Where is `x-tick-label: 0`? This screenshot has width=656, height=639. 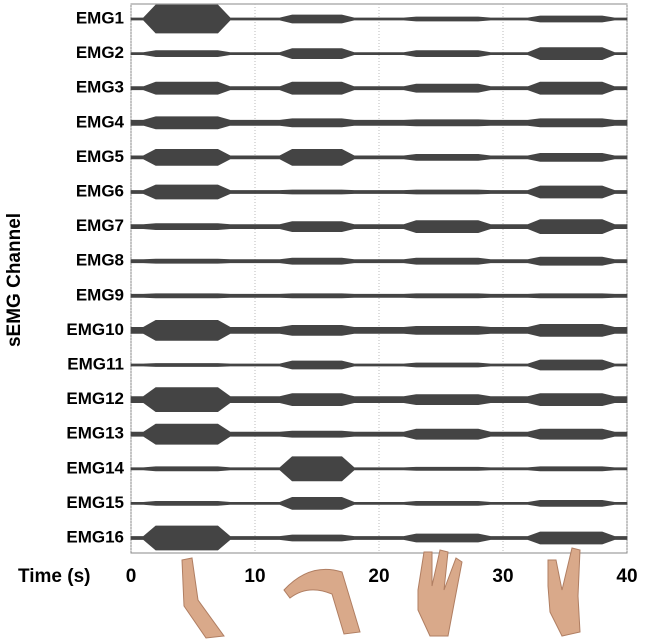 x-tick-label: 0 is located at coordinates (131, 576).